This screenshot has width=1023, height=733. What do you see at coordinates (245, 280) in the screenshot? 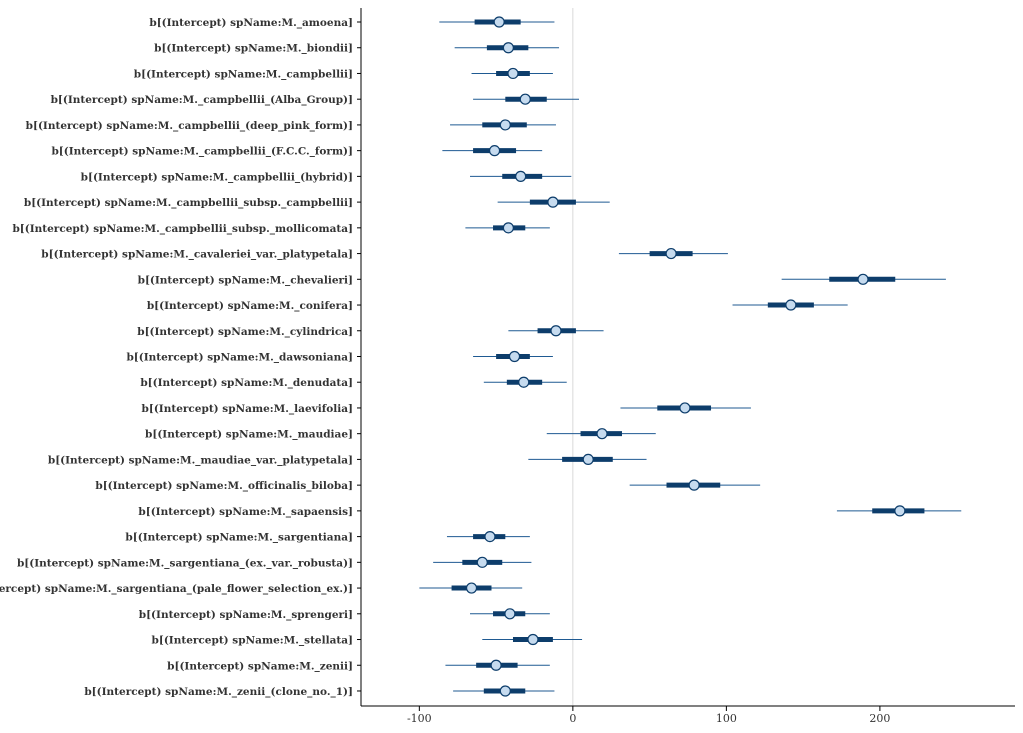
I see `y-tick-label: b[(Intercept) spName:M._chevalieri]` at bounding box center [245, 280].